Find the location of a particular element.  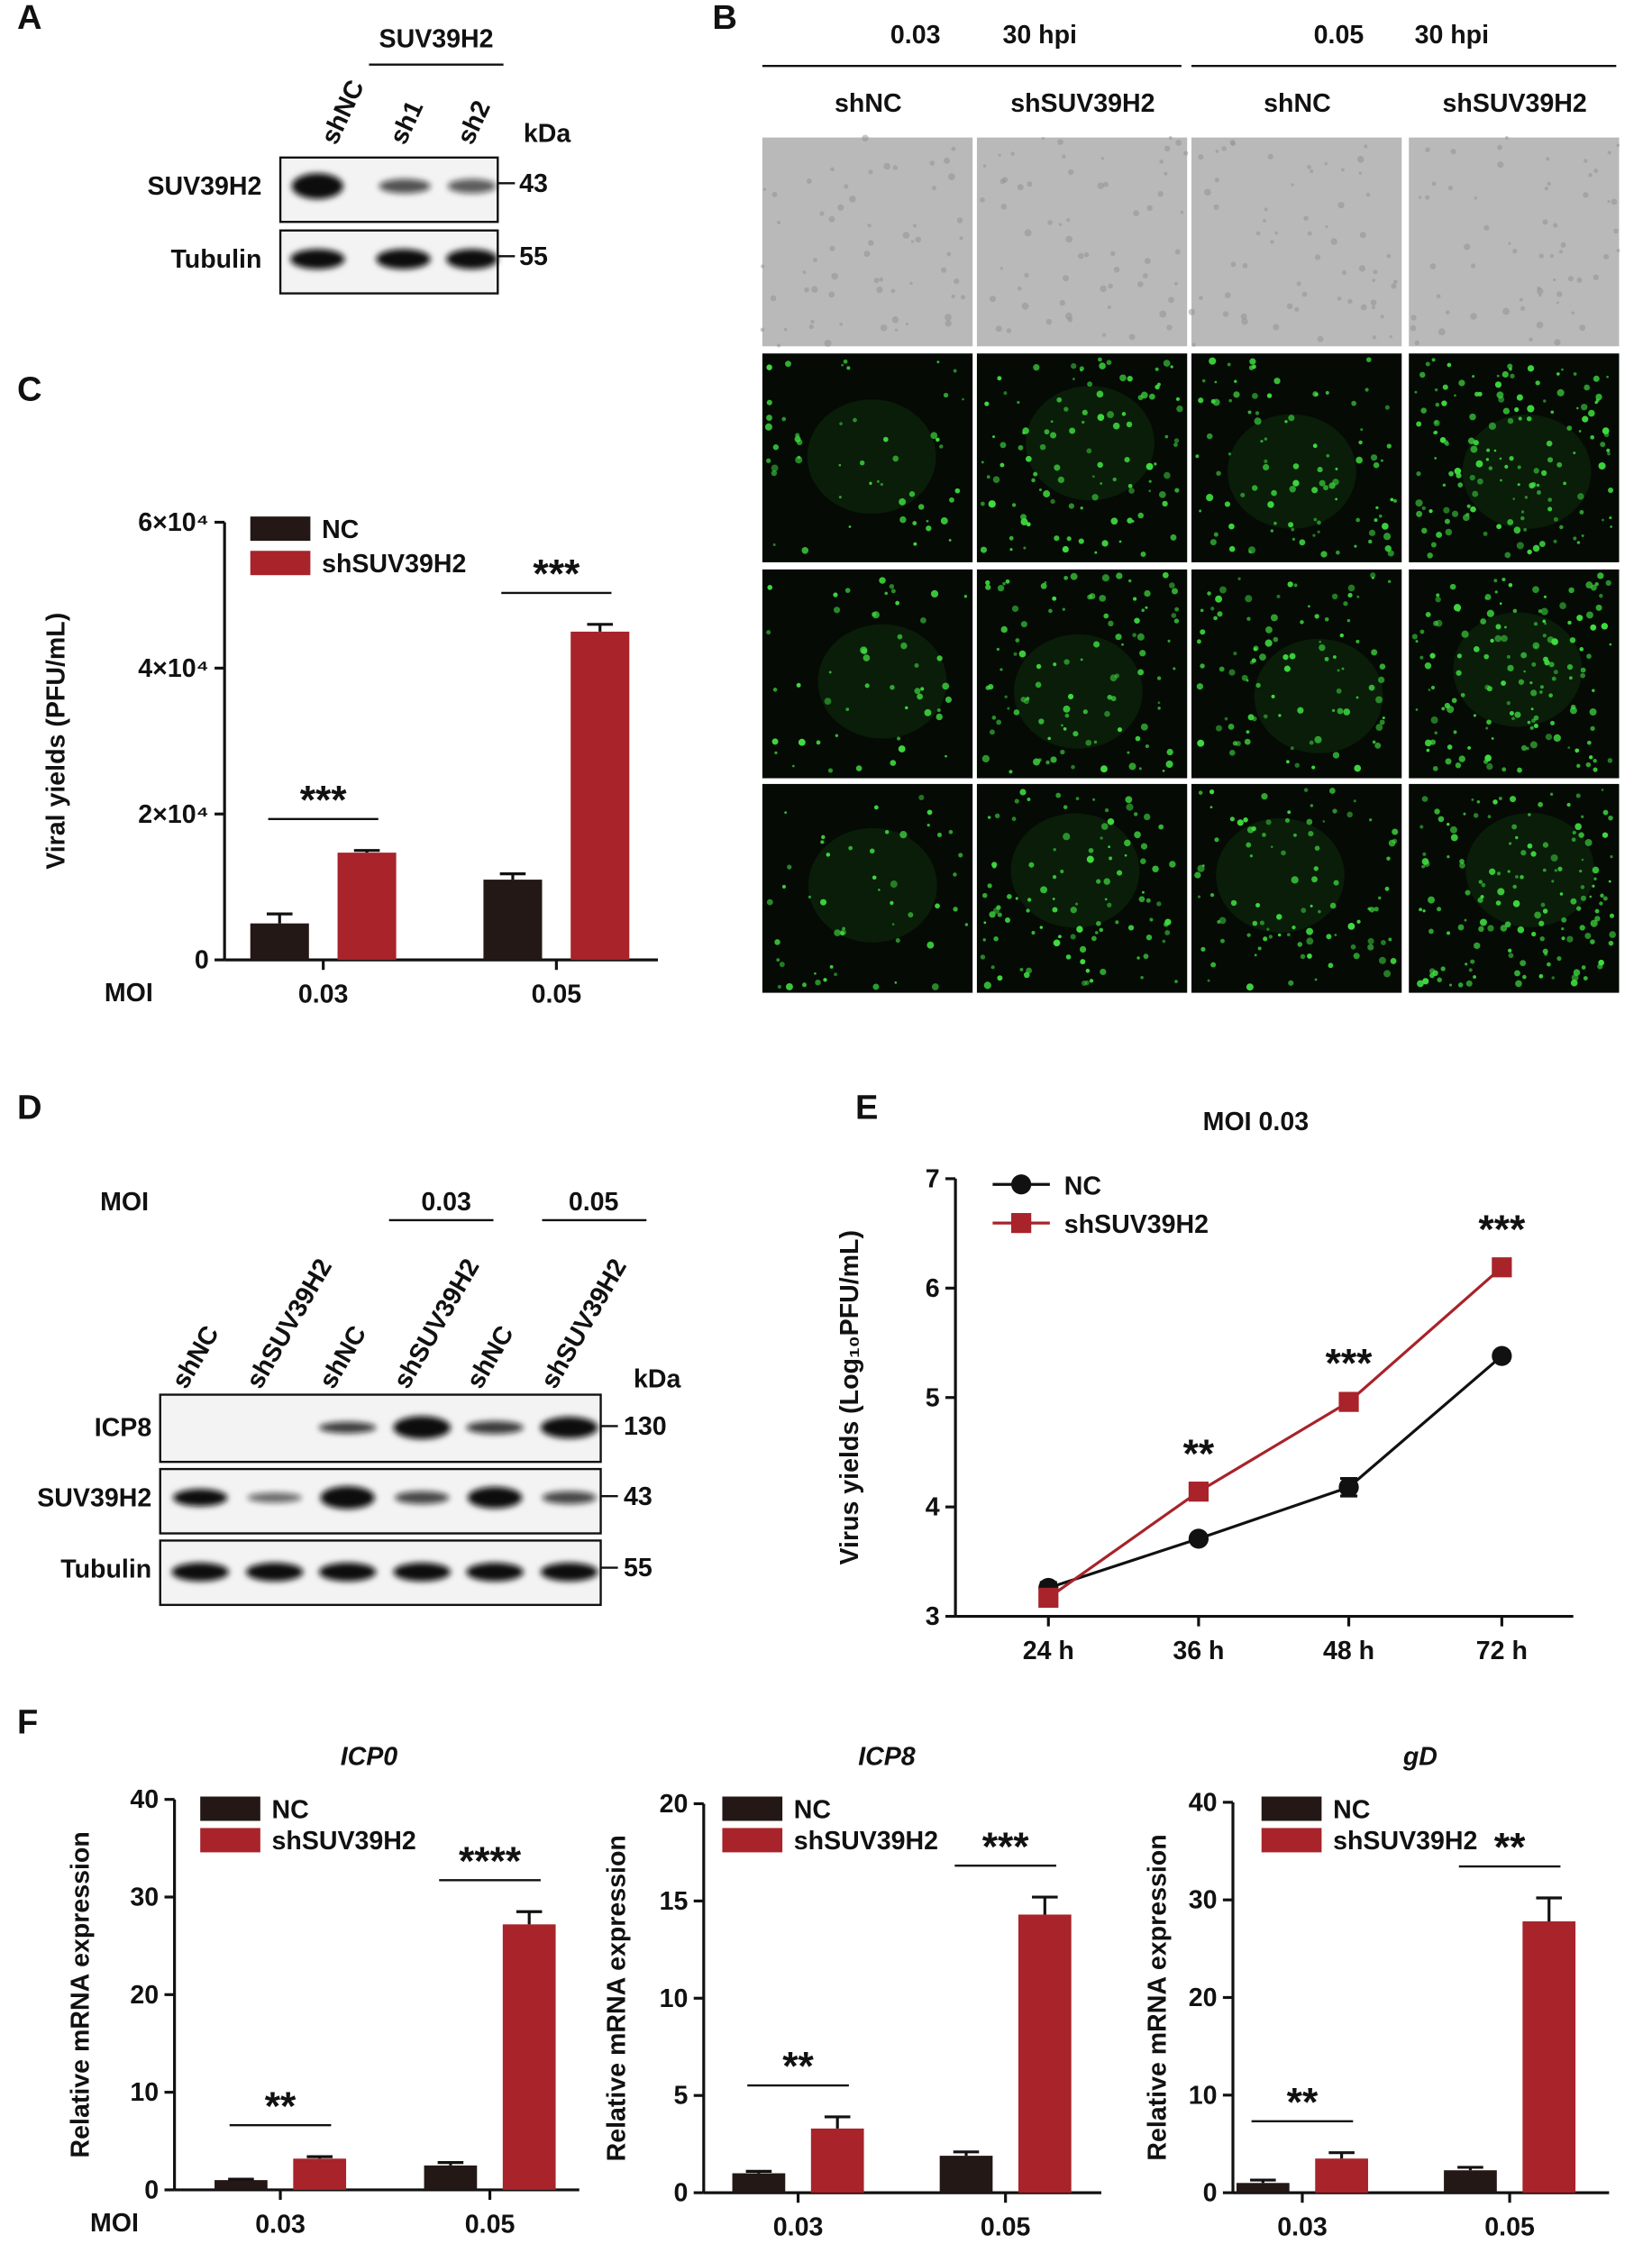

y-tick-label: 10 is located at coordinates (675, 1998).